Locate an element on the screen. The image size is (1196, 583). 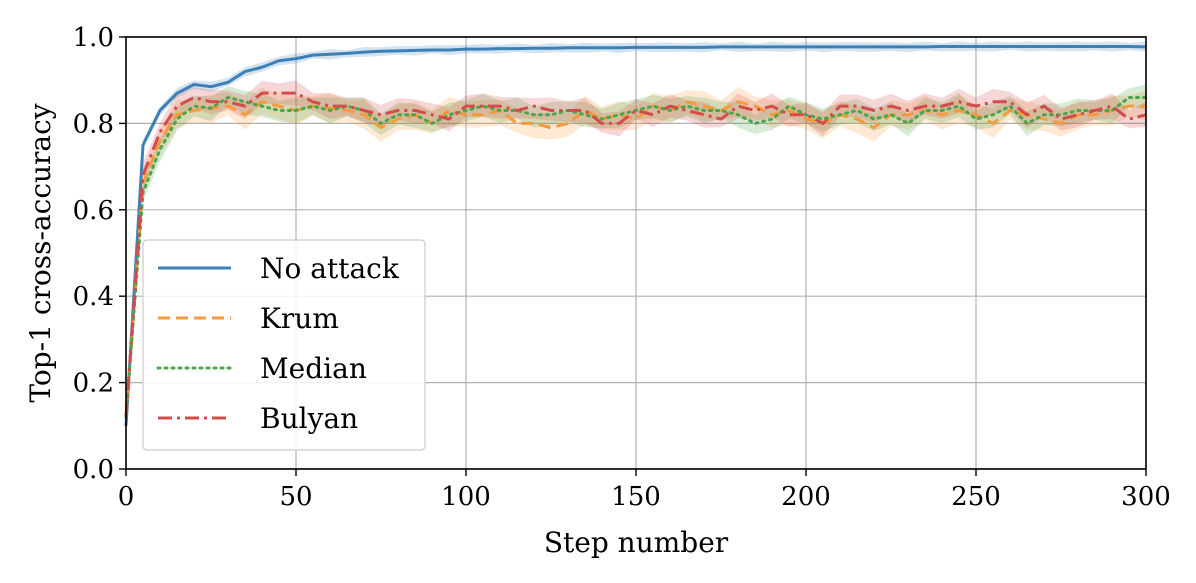
legend-box is located at coordinates (284, 345).